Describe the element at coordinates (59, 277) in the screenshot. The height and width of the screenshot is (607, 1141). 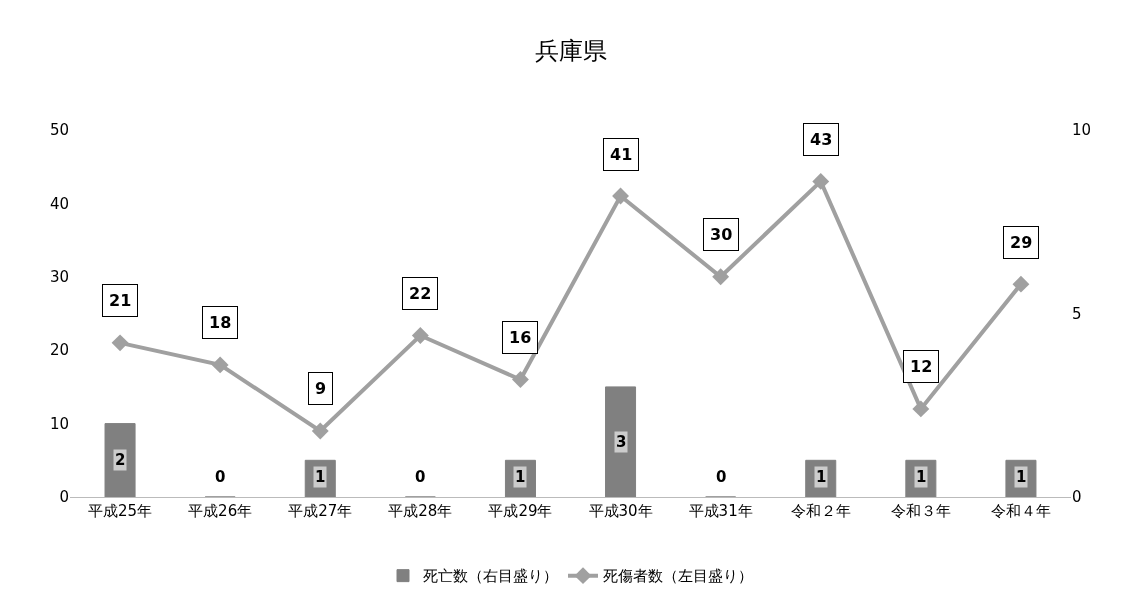
I see `y-tick-label: 30` at that location.